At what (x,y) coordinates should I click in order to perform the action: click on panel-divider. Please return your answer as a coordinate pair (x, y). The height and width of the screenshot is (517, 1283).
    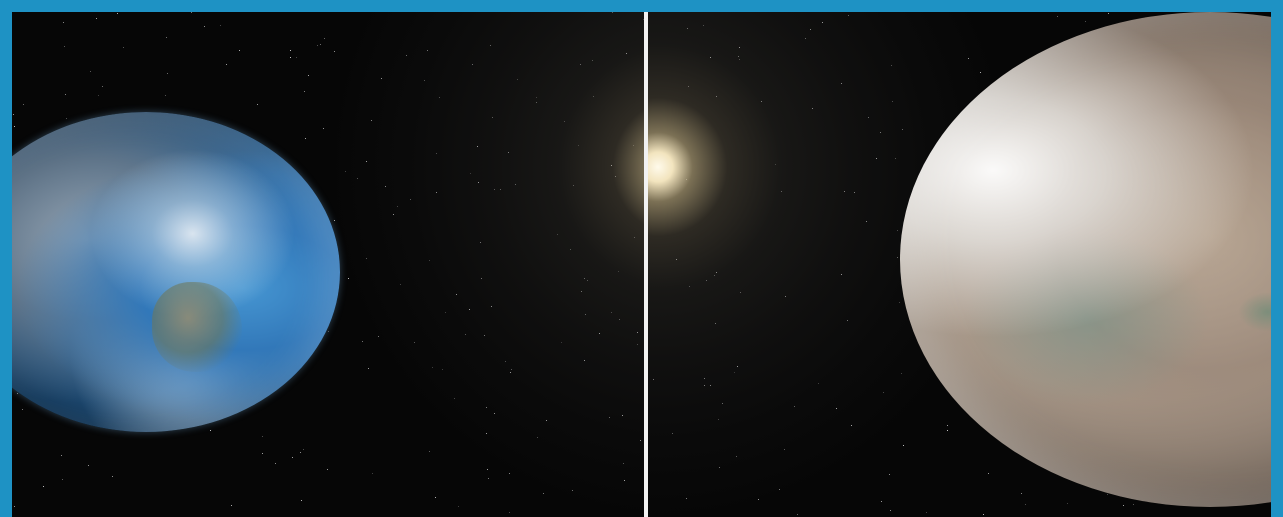
    Looking at the image, I should click on (646, 264).